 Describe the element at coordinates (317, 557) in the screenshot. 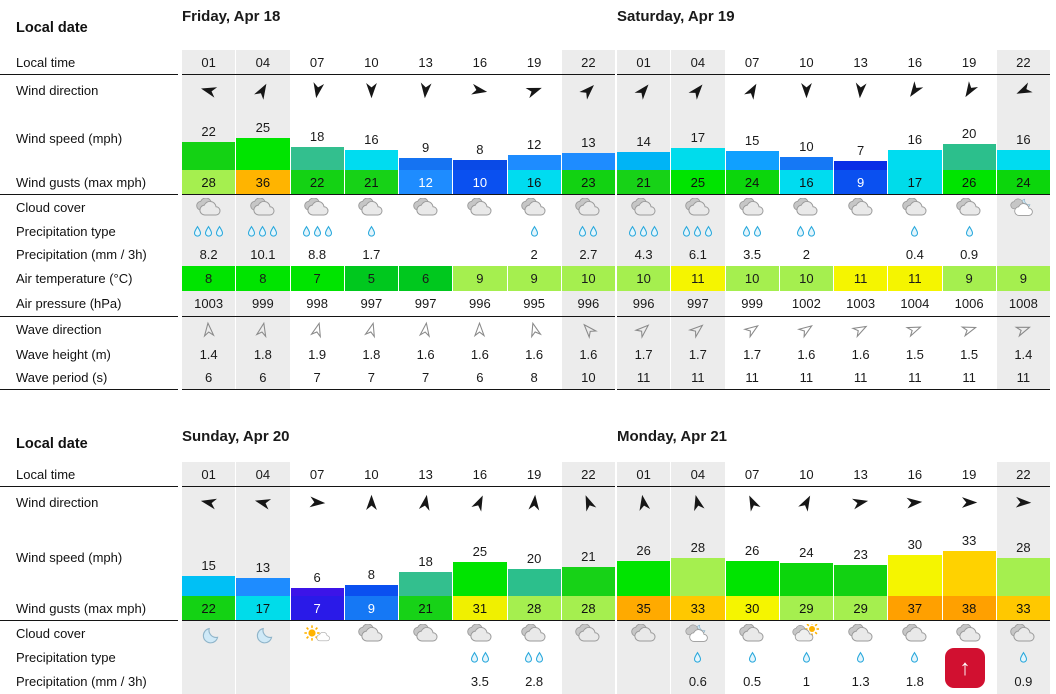

I see `wind-speed-cell: 6` at that location.